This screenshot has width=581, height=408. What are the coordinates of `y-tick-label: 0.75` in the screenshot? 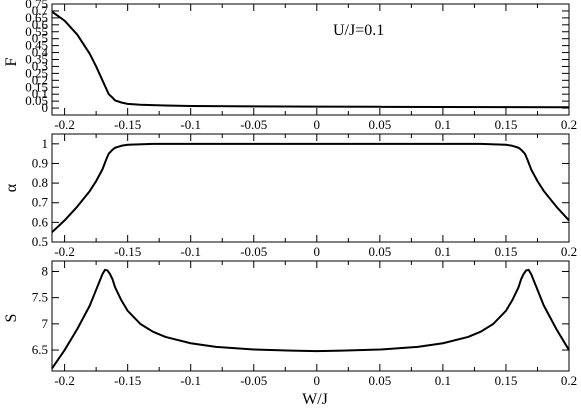 It's located at (36, 5).